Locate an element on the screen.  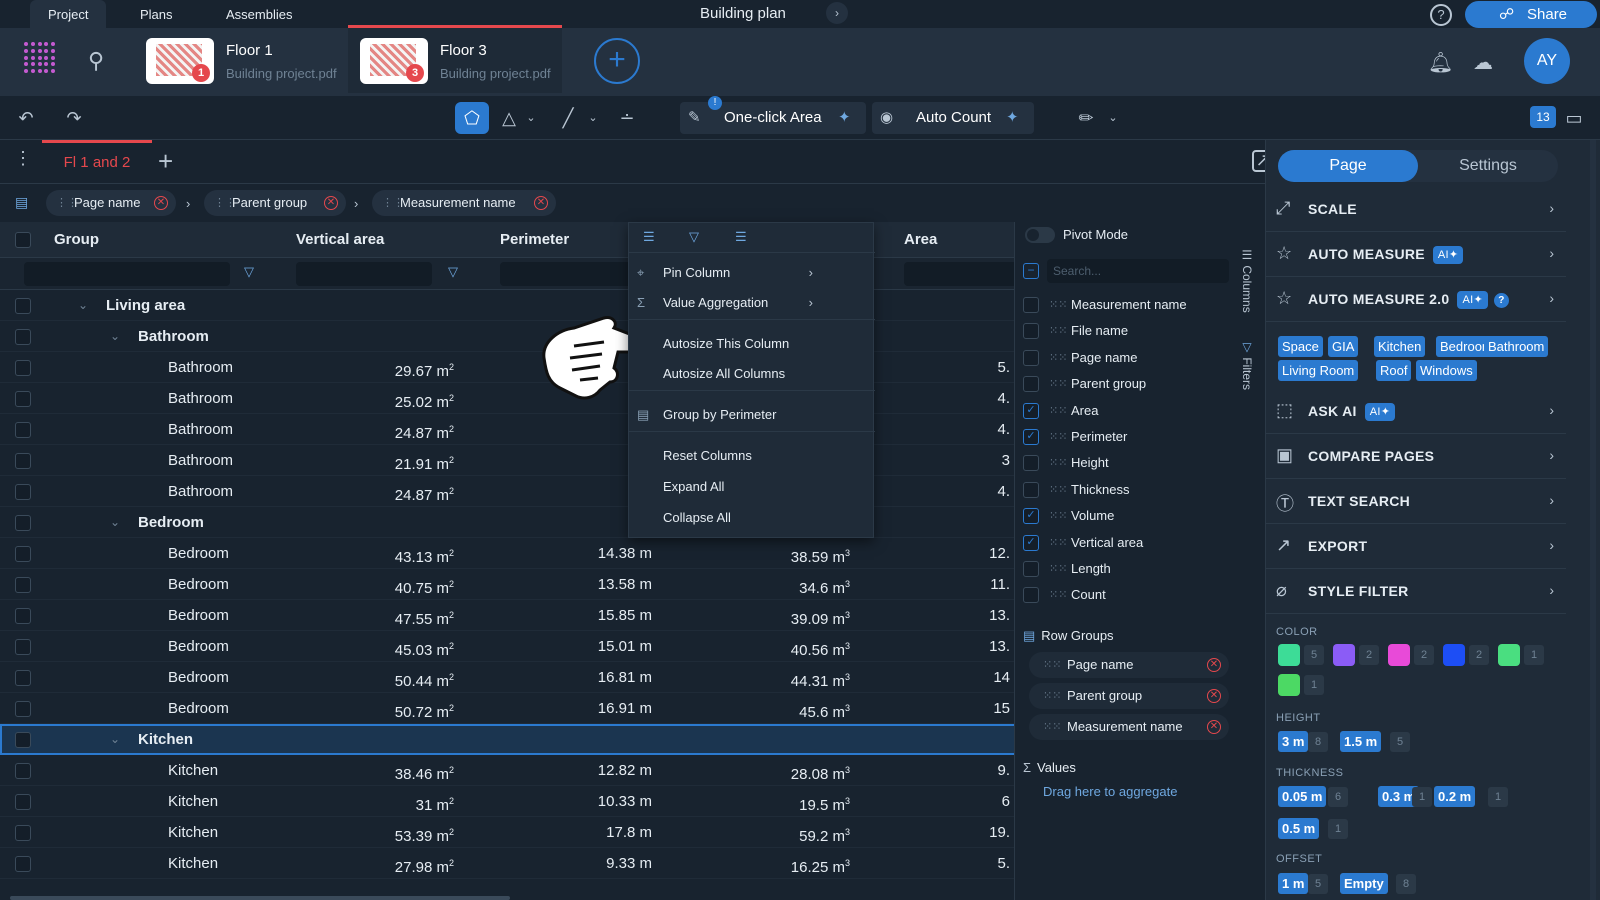
column-toggle-item: ⁙⁙ Count is located at coordinates (1125, 595).